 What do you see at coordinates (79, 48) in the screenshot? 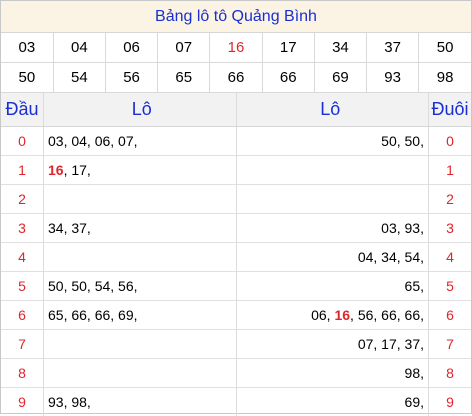
I see `number-cell: 04` at bounding box center [79, 48].